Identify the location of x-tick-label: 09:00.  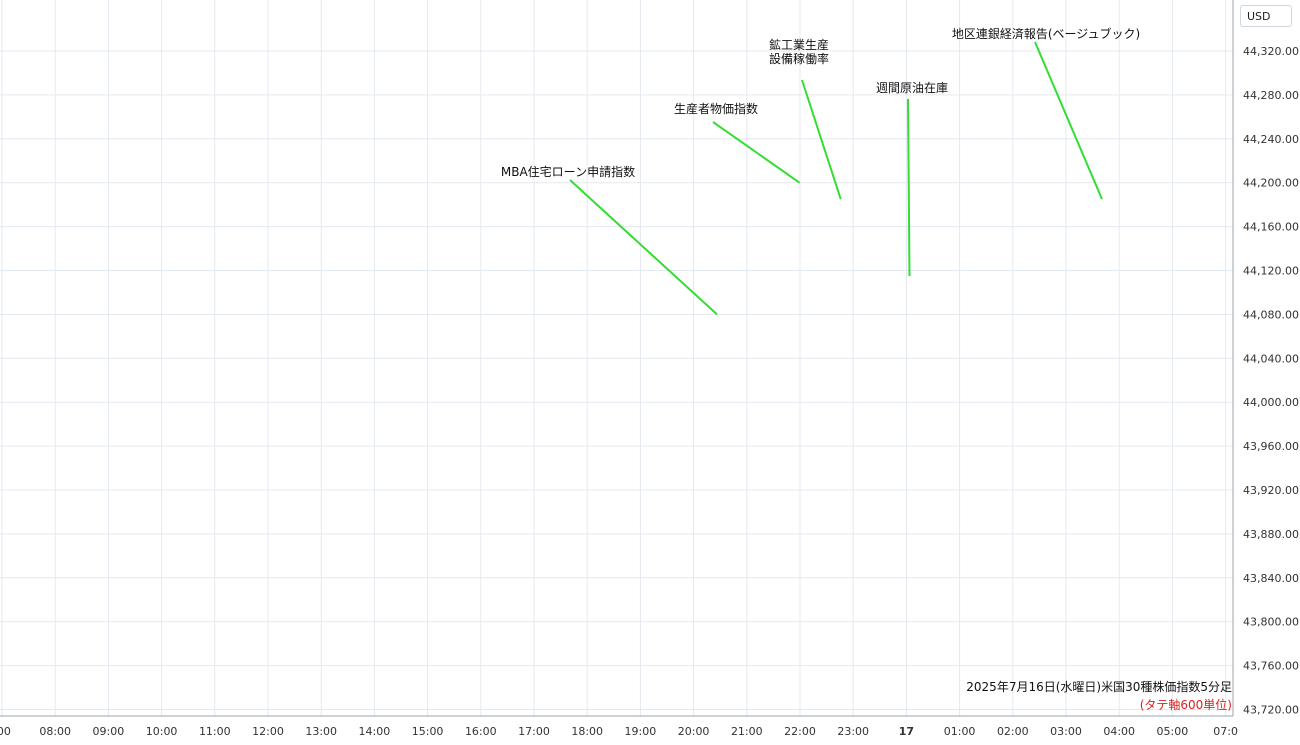
(109, 731).